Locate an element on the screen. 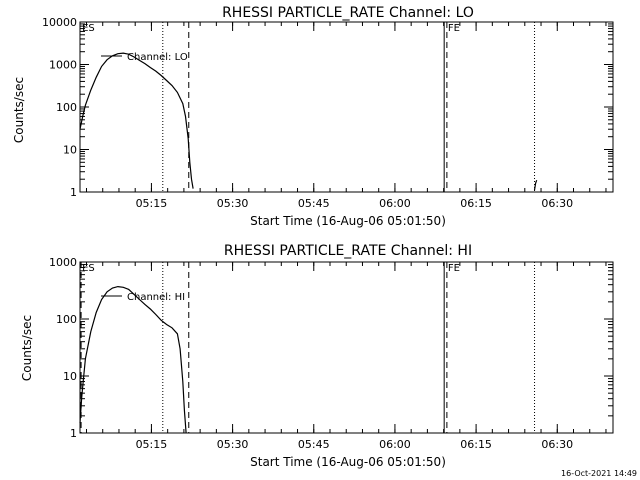 The width and height of the screenshot is (640, 480). legend-label-hi: Channel: HI is located at coordinates (156, 297).